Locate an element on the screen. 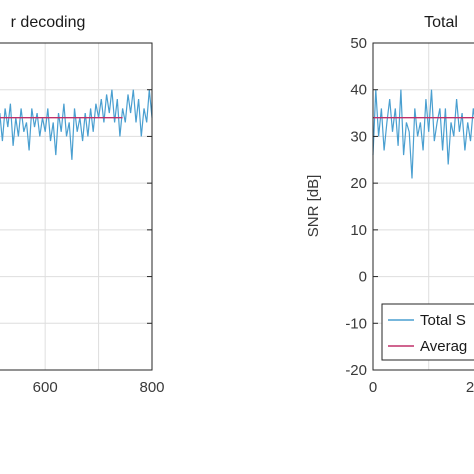 The width and height of the screenshot is (474, 474). x-tick-label: 0 is located at coordinates (373, 387).